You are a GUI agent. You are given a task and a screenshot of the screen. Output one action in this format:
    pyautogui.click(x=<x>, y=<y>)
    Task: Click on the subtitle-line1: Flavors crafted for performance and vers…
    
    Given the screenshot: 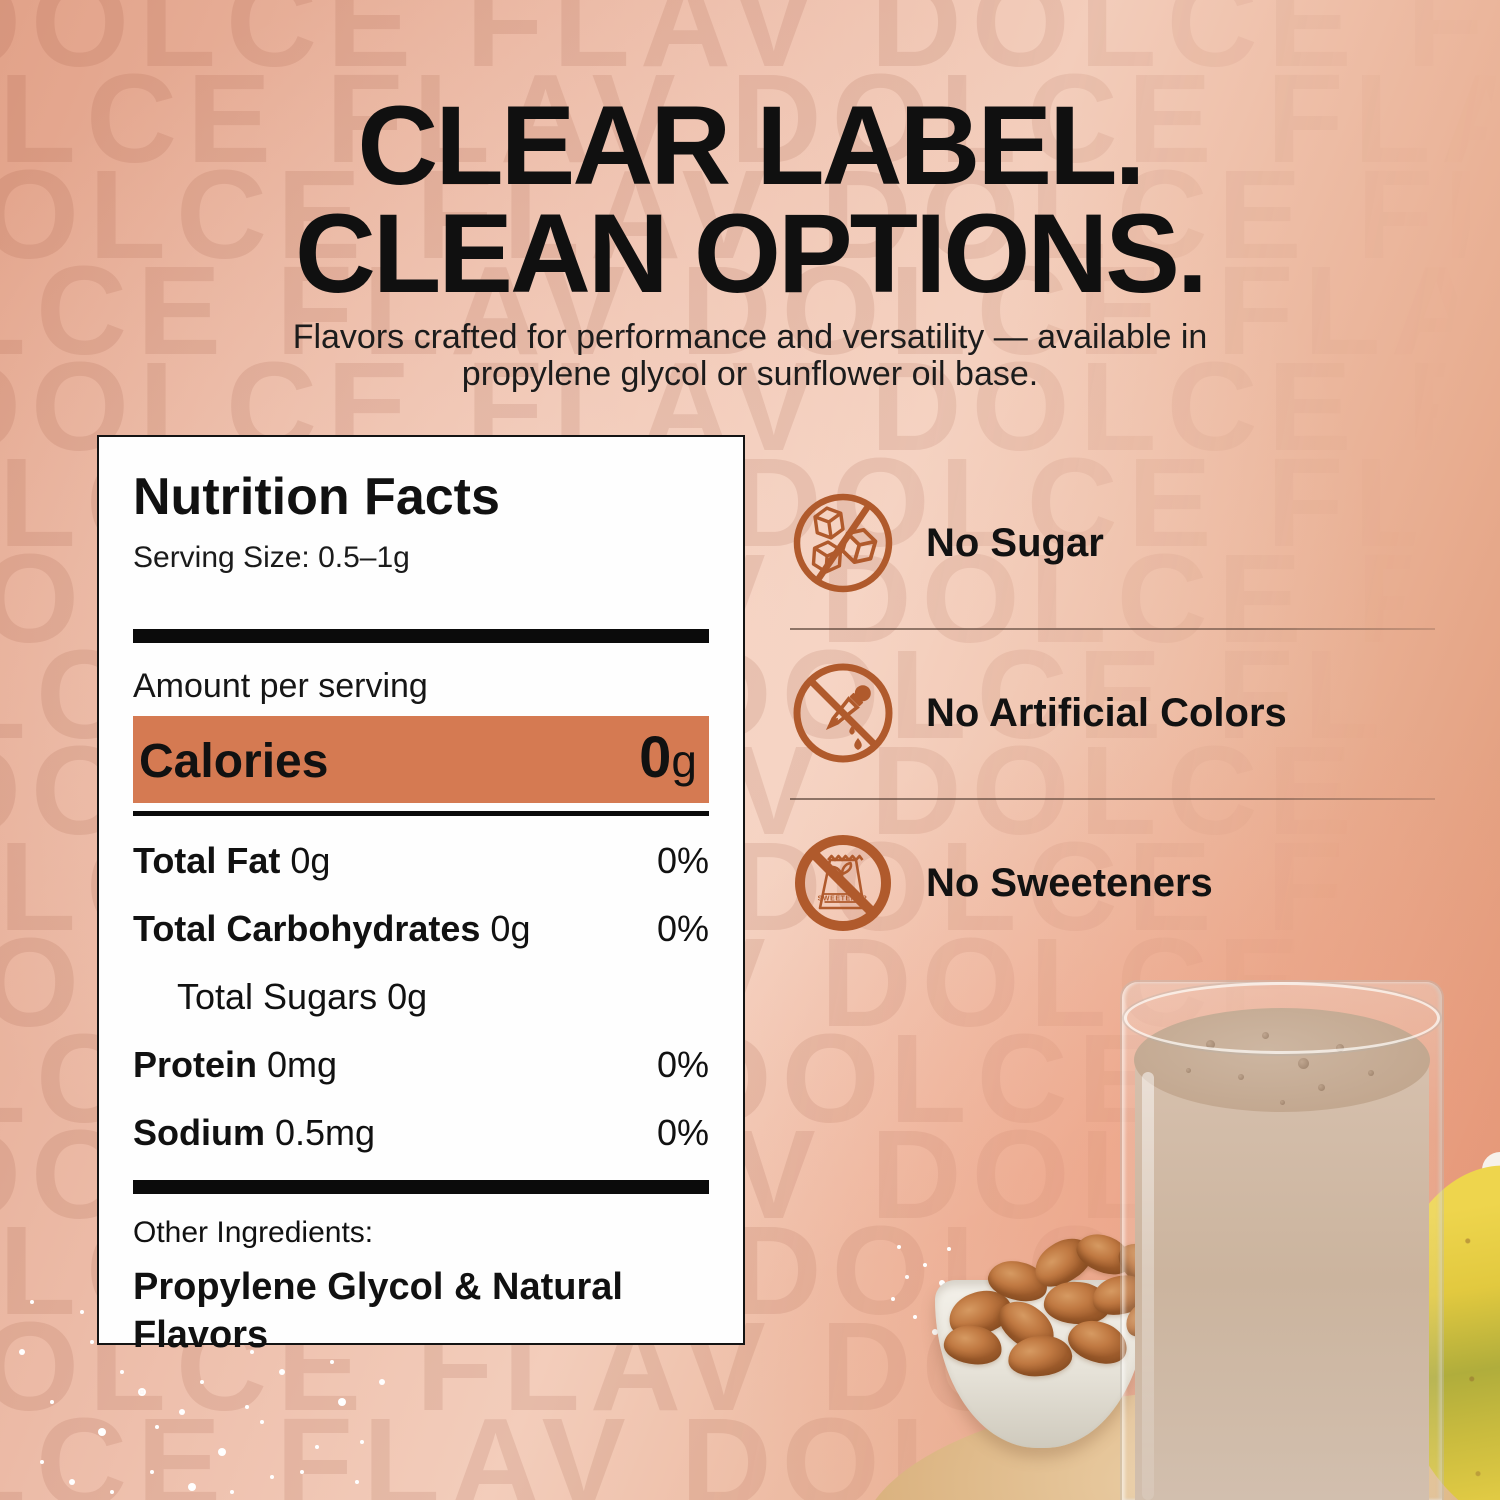 What is the action you would take?
    pyautogui.click(x=750, y=337)
    